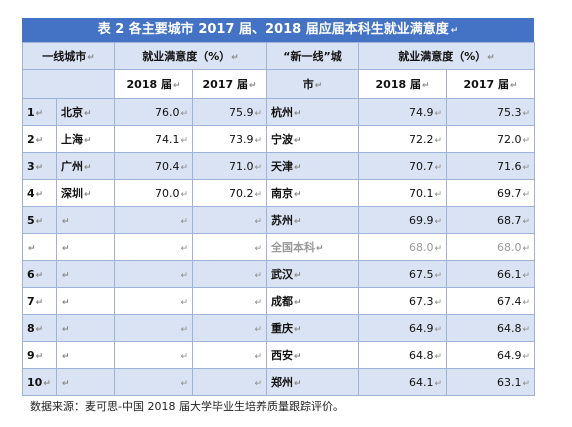 This screenshot has width=572, height=427. I want to click on rank-cell: 10↵, so click(39, 382).